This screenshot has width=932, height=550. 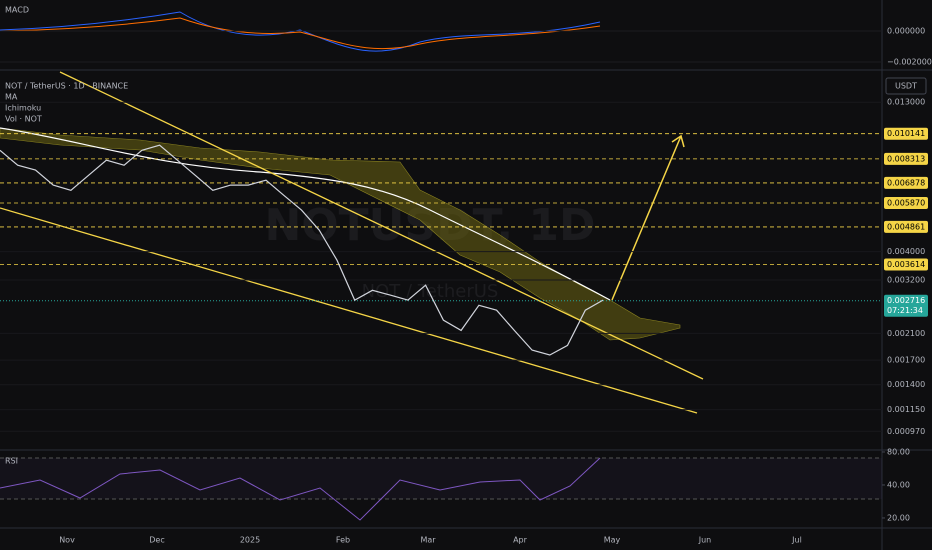 What do you see at coordinates (250, 540) in the screenshot?
I see `x-tick-label: 2025` at bounding box center [250, 540].